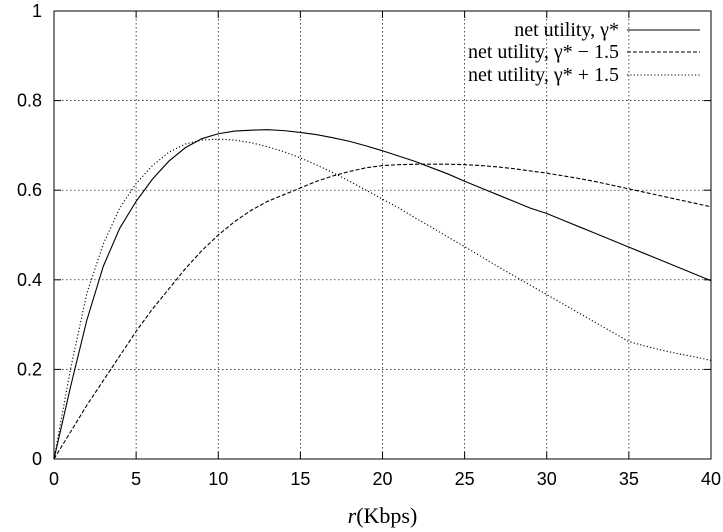  I want to click on x-tick-label: 15, so click(300, 479).